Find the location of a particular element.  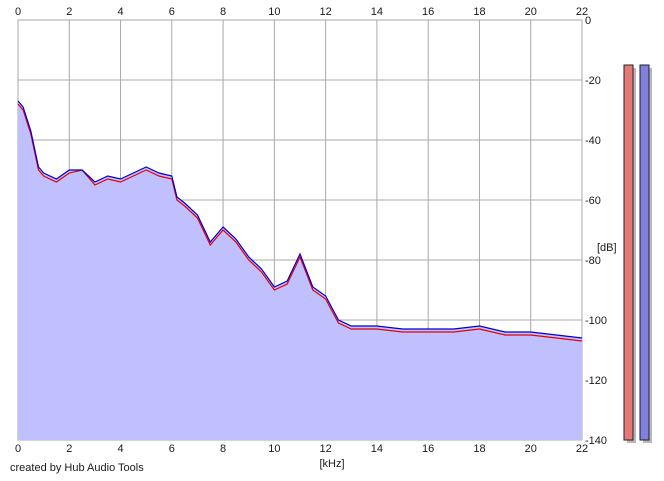

y-axis-label: [dB] is located at coordinates (607, 248).